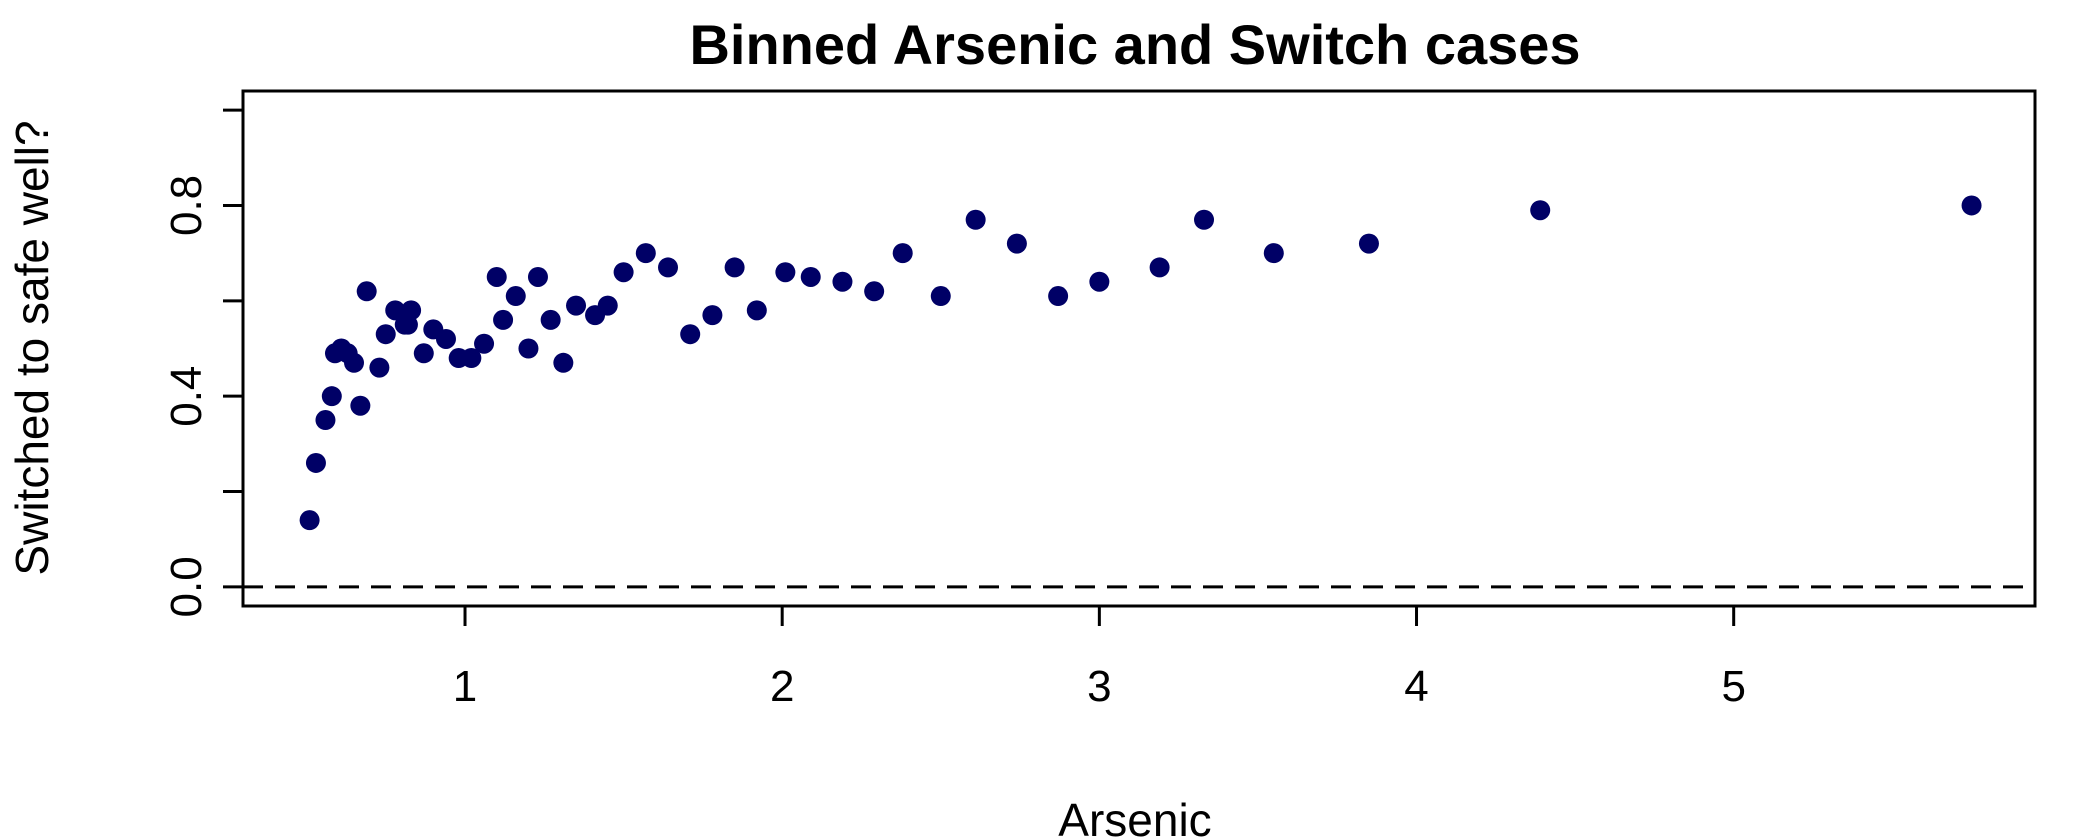  What do you see at coordinates (186, 586) in the screenshot?
I see `y-tick-label: 0.0` at bounding box center [186, 586].